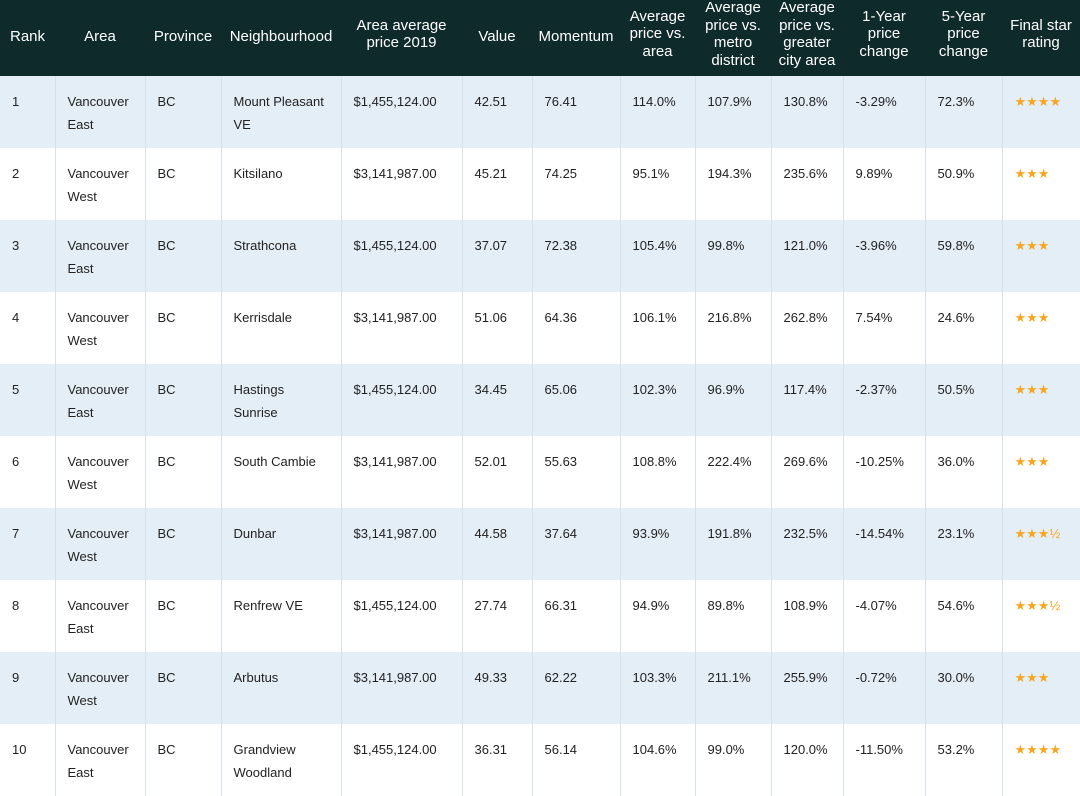 The height and width of the screenshot is (796, 1080). Describe the element at coordinates (658, 472) in the screenshot. I see `avg-vs-area-cell: 108.8%` at that location.